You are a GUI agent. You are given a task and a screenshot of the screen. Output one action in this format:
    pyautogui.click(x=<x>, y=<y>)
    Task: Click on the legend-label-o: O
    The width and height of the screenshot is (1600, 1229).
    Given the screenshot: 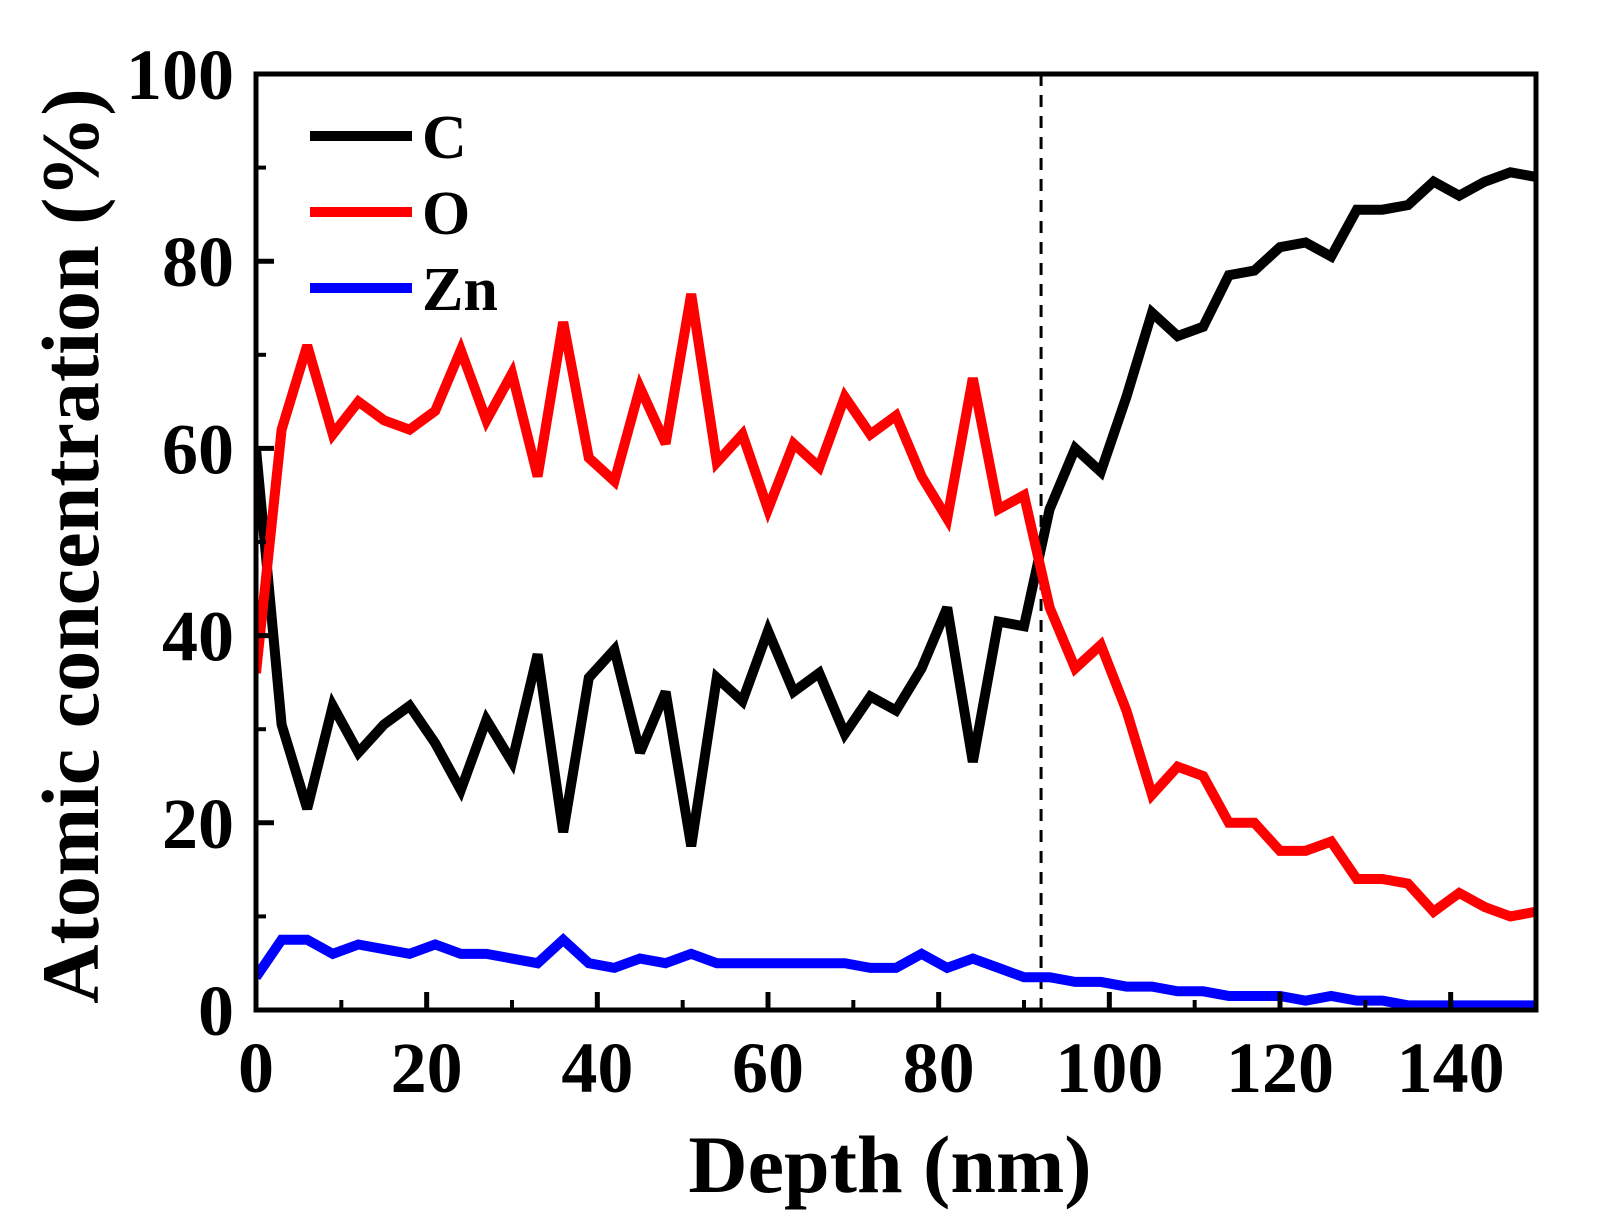 What is the action you would take?
    pyautogui.click(x=446, y=214)
    